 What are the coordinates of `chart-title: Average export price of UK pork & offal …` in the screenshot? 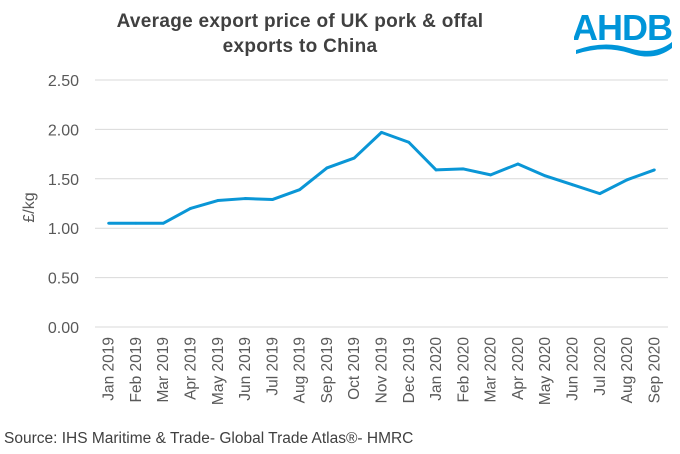 It's located at (300, 34).